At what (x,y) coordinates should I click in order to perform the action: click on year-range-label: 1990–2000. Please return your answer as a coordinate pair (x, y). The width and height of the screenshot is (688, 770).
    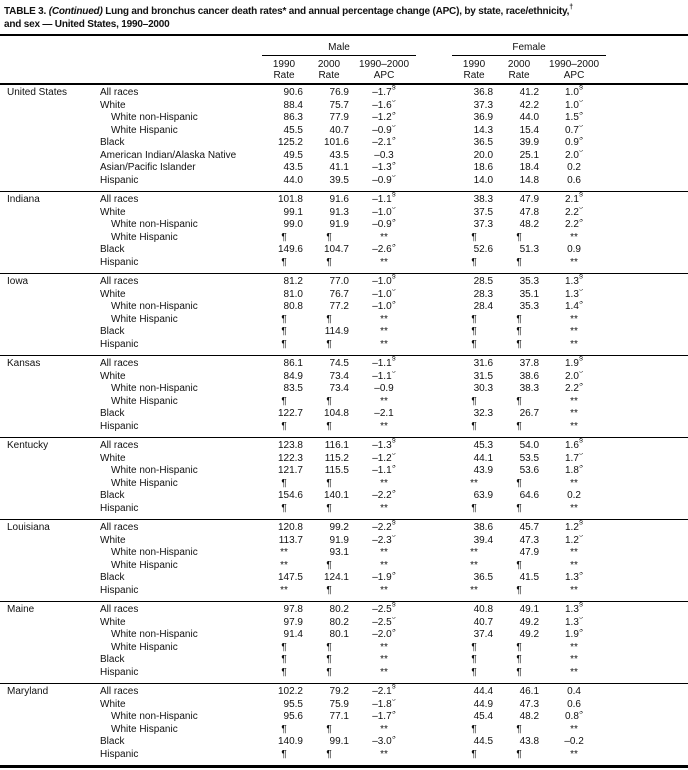
    Looking at the image, I should click on (384, 64).